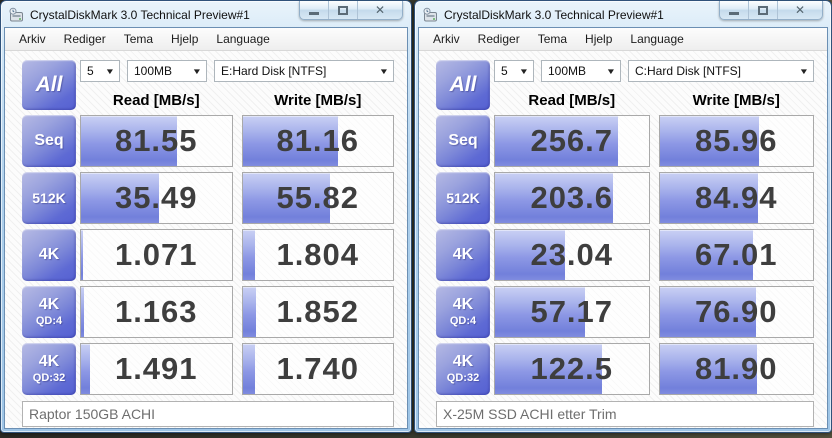 This screenshot has width=832, height=438. I want to click on write-header: Write [MB/s], so click(318, 100).